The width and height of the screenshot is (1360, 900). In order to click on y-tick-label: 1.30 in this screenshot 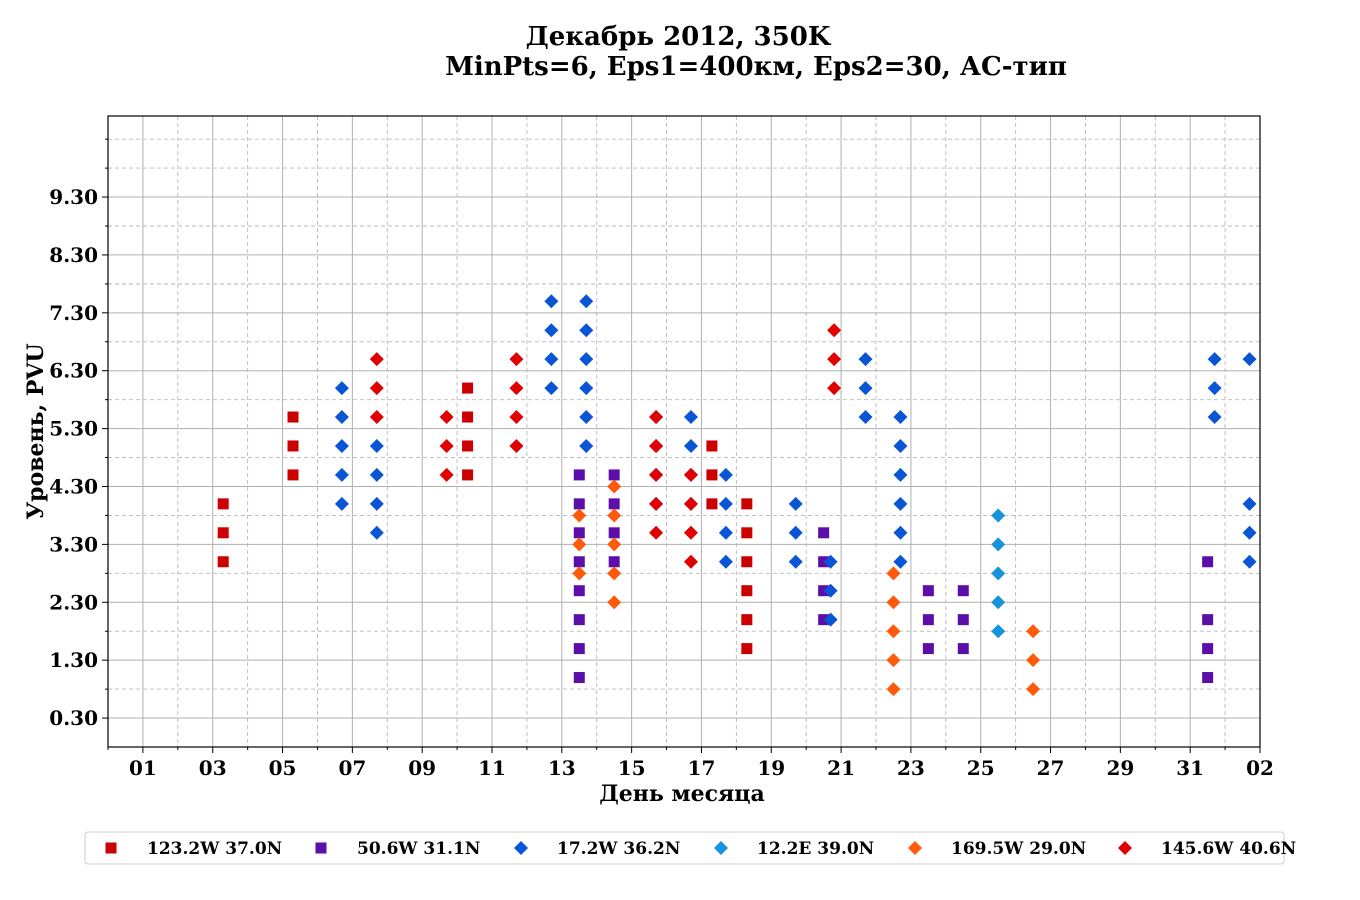, I will do `click(73, 660)`.